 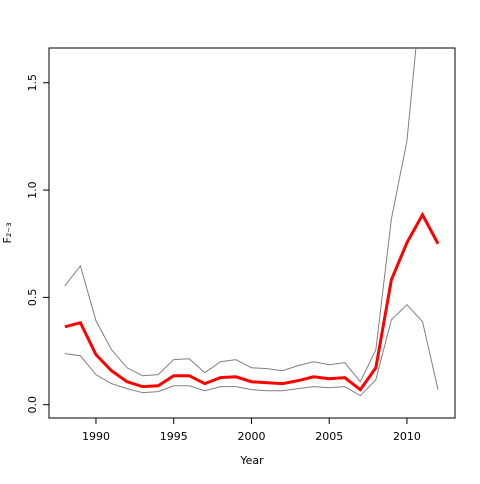 I want to click on x-tick-label: 1990, so click(x=96, y=436).